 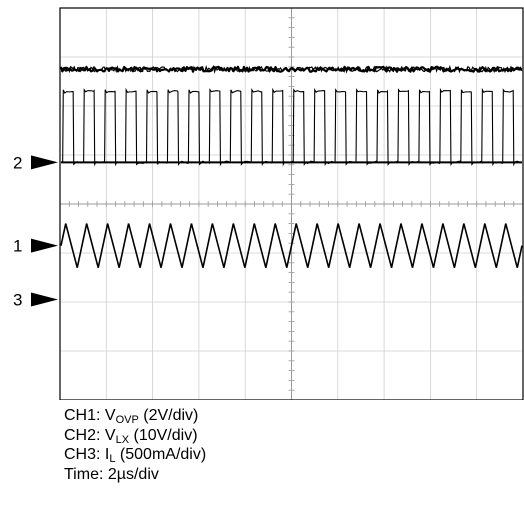 I want to click on channel-markers: 2 1 3, so click(x=35, y=231).